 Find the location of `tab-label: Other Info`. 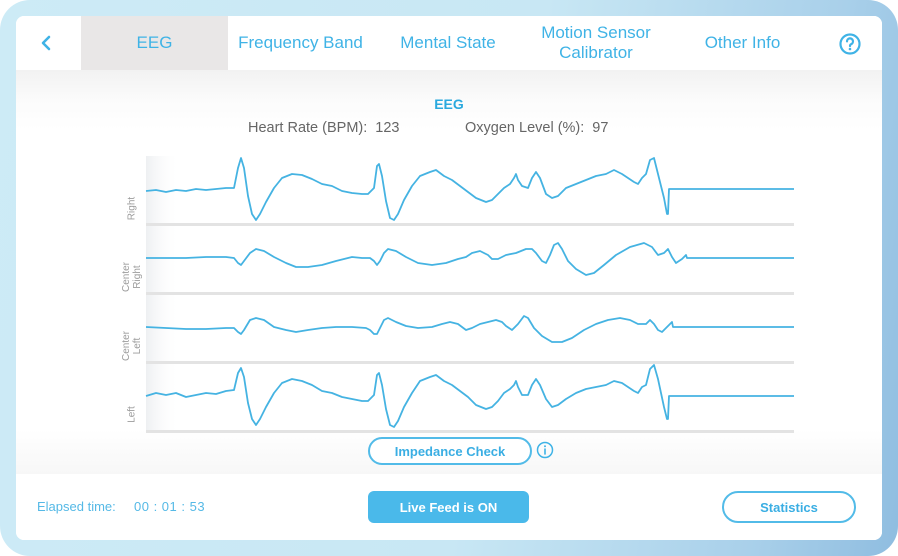

tab-label: Other Info is located at coordinates (742, 42).